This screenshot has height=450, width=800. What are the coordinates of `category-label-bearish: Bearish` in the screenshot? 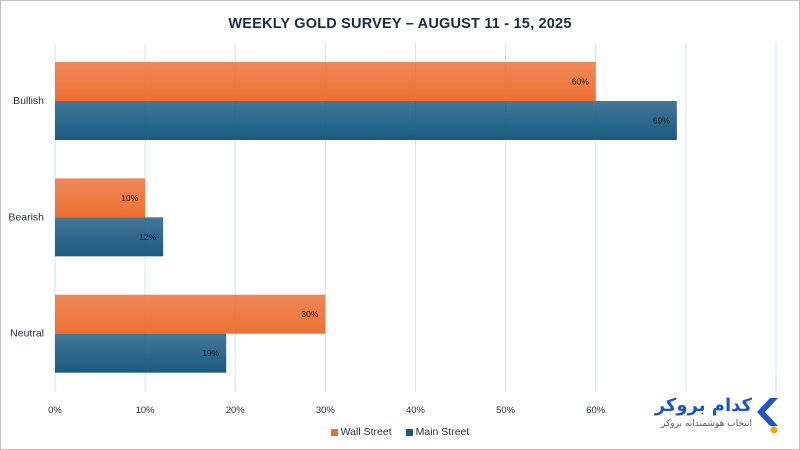 It's located at (26, 217).